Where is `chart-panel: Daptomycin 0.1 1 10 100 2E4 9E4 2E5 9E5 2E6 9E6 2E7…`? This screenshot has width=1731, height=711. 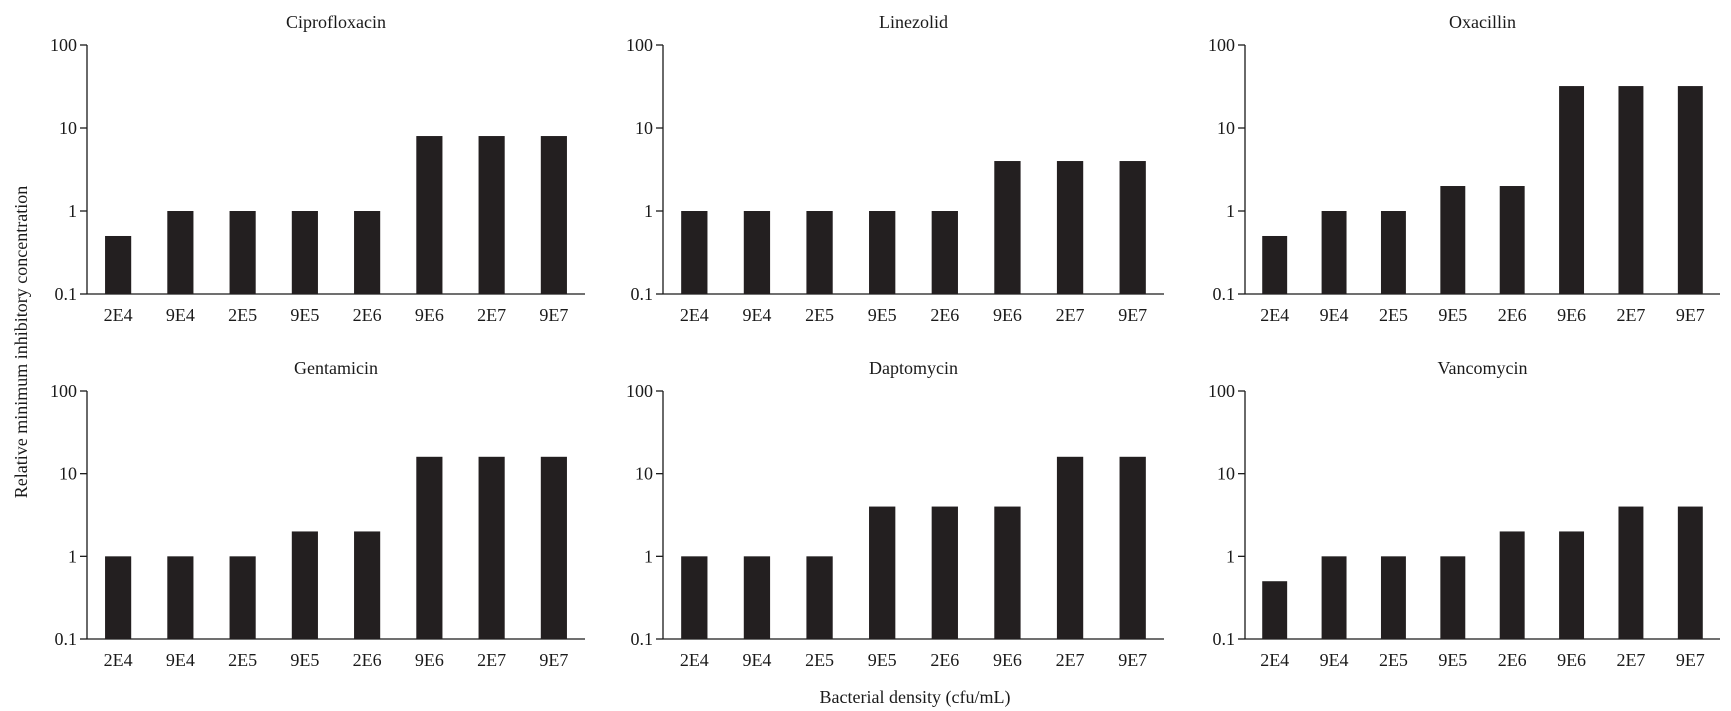 chart-panel: Daptomycin 0.1 1 10 100 2E4 9E4 2E5 9E5 2E6 9E6 2E7… is located at coordinates (895, 514).